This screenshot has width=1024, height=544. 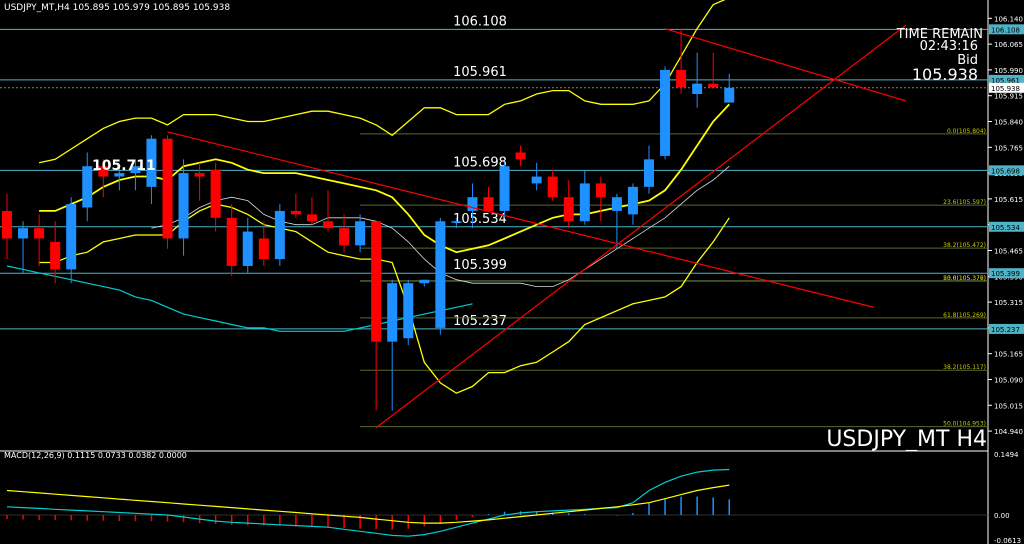 I want to click on current-price-label: 105.938, so click(x=1005, y=89).